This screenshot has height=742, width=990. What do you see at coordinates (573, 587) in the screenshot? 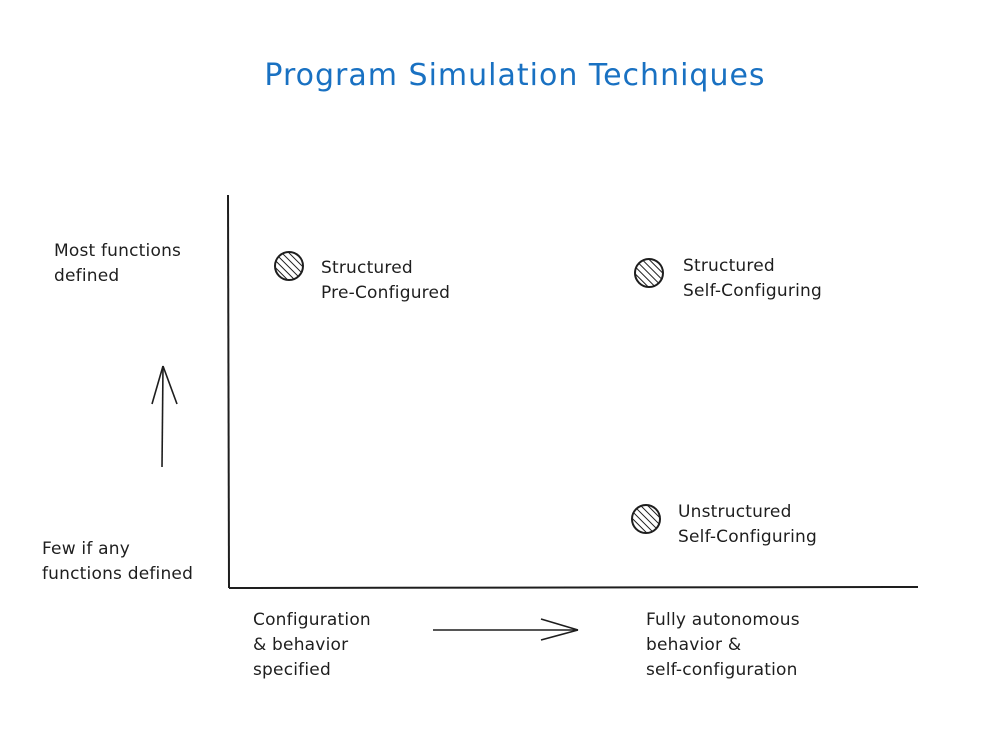
I see `x-axis-line` at bounding box center [573, 587].